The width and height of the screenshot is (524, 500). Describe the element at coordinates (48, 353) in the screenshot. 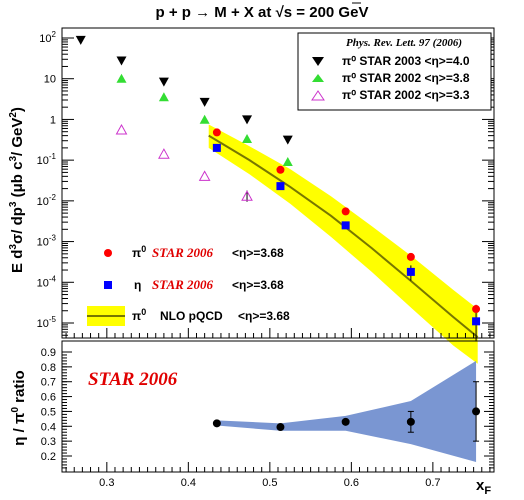

I see `ratio-y-tick-label: 0.9` at that location.